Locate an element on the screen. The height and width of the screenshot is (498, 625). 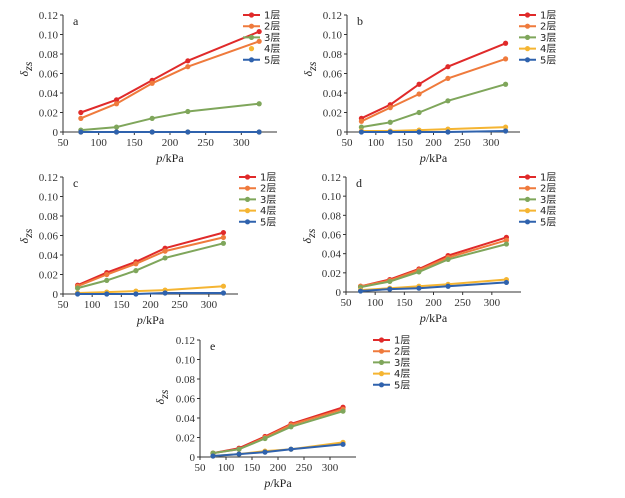
legend-label: 4层 is located at coordinates (402, 374).